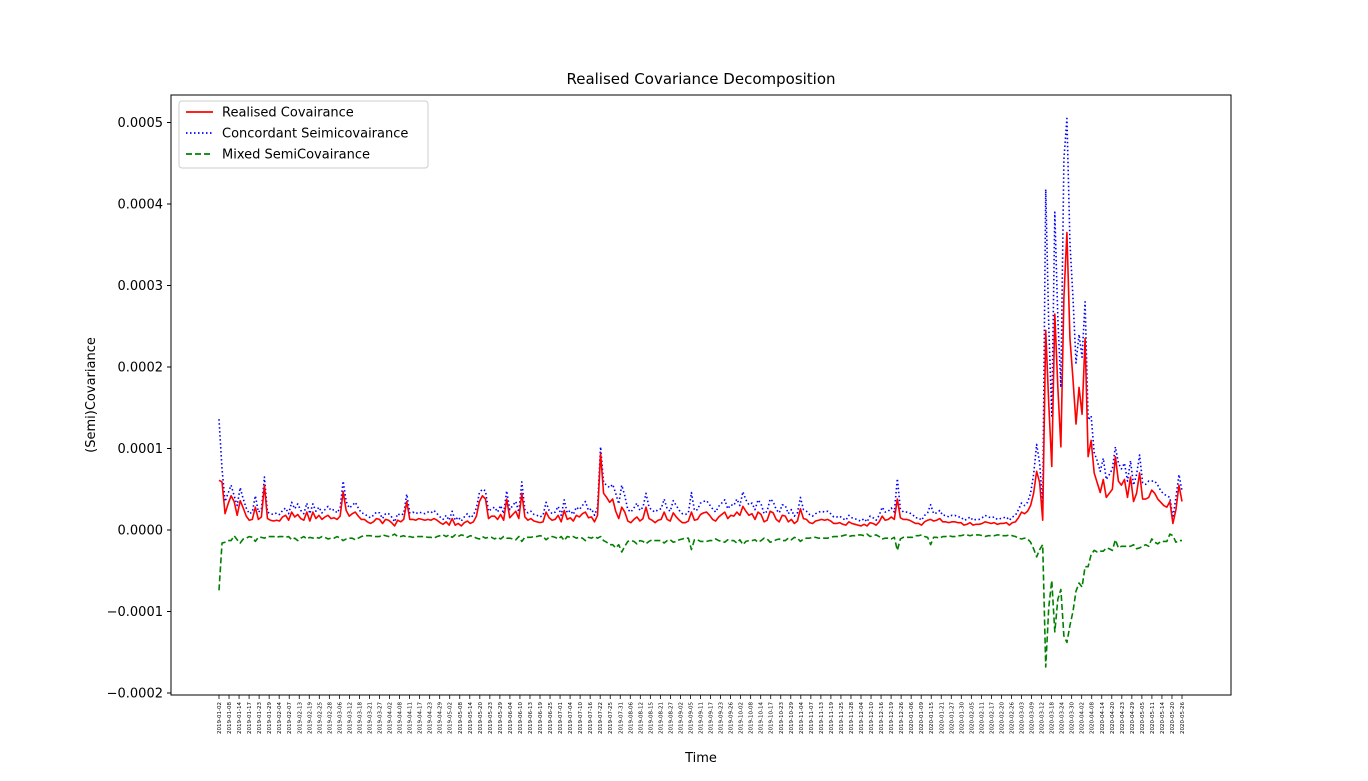 This screenshot has width=1368, height=781. What do you see at coordinates (230, 718) in the screenshot?
I see `x-tick-label: 2019-01-08` at bounding box center [230, 718].